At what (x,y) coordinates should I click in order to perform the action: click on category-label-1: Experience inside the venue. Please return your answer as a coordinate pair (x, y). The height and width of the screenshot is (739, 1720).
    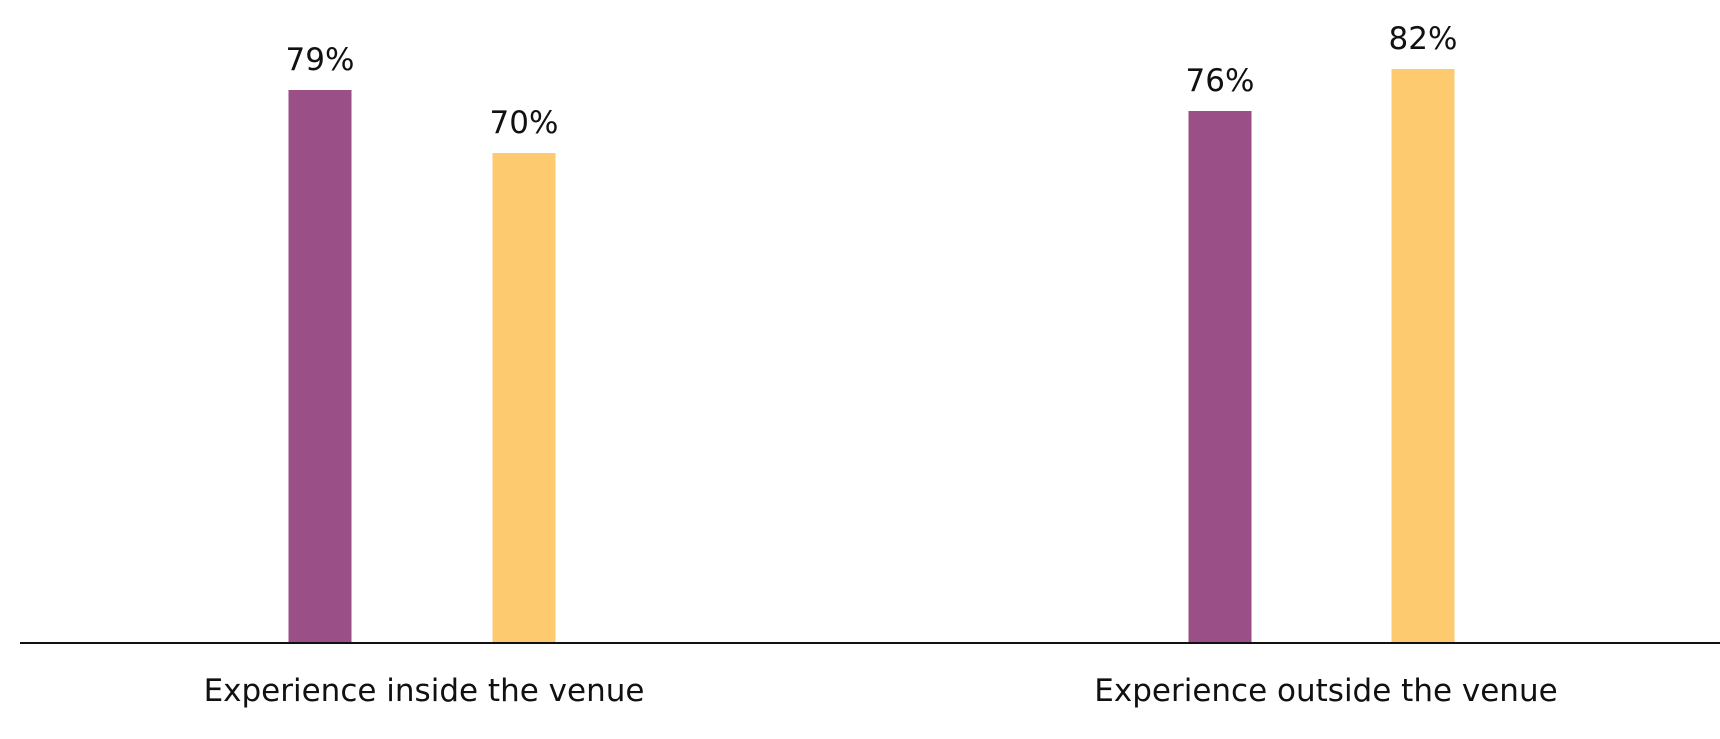
    Looking at the image, I should click on (424, 691).